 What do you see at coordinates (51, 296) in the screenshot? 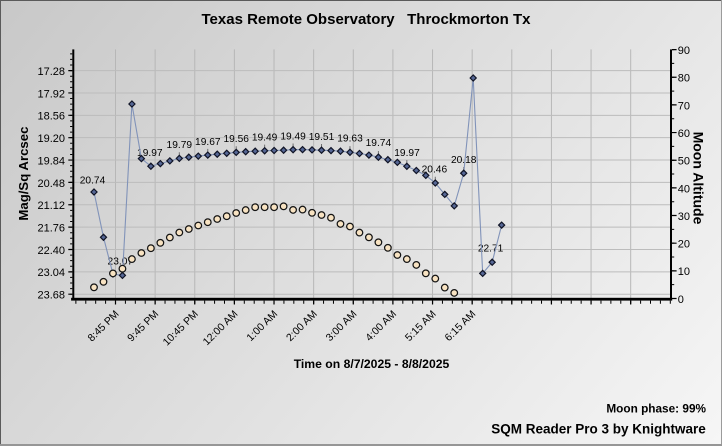
I see `svg-text: 23.68` at bounding box center [51, 296].